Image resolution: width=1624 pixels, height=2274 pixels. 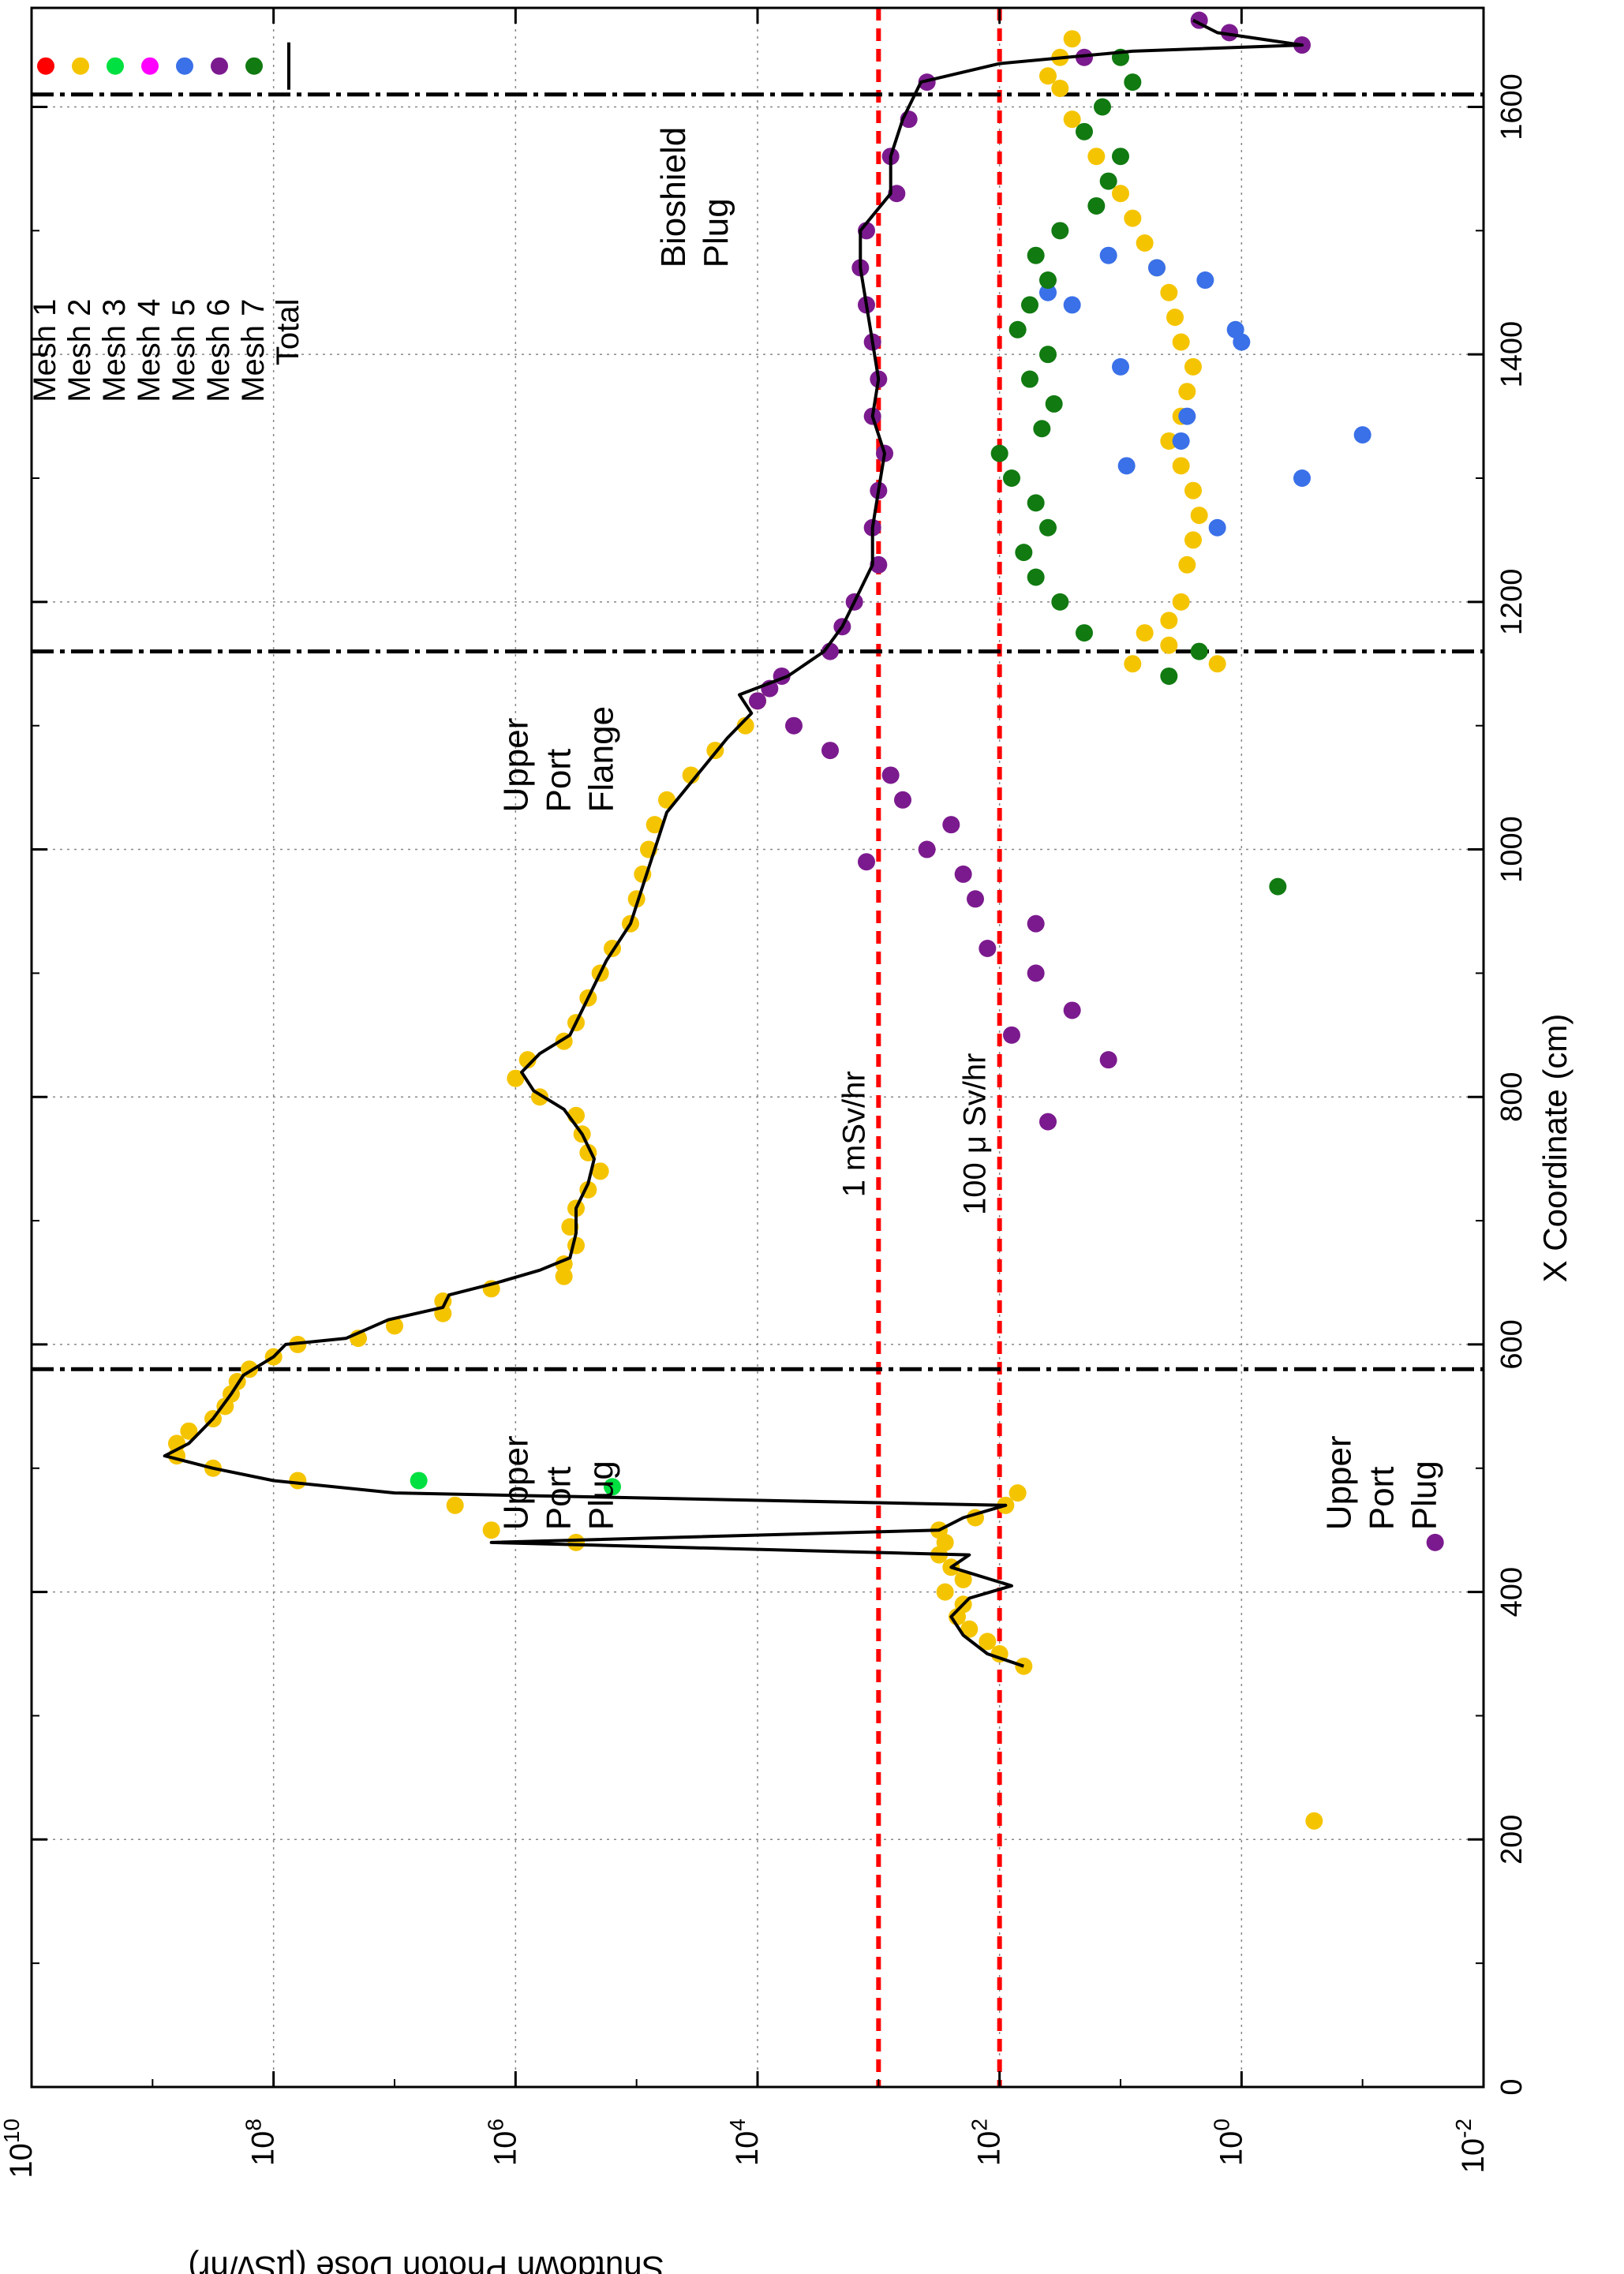 What do you see at coordinates (516, 765) in the screenshot?
I see `region-label-line: Upper` at bounding box center [516, 765].